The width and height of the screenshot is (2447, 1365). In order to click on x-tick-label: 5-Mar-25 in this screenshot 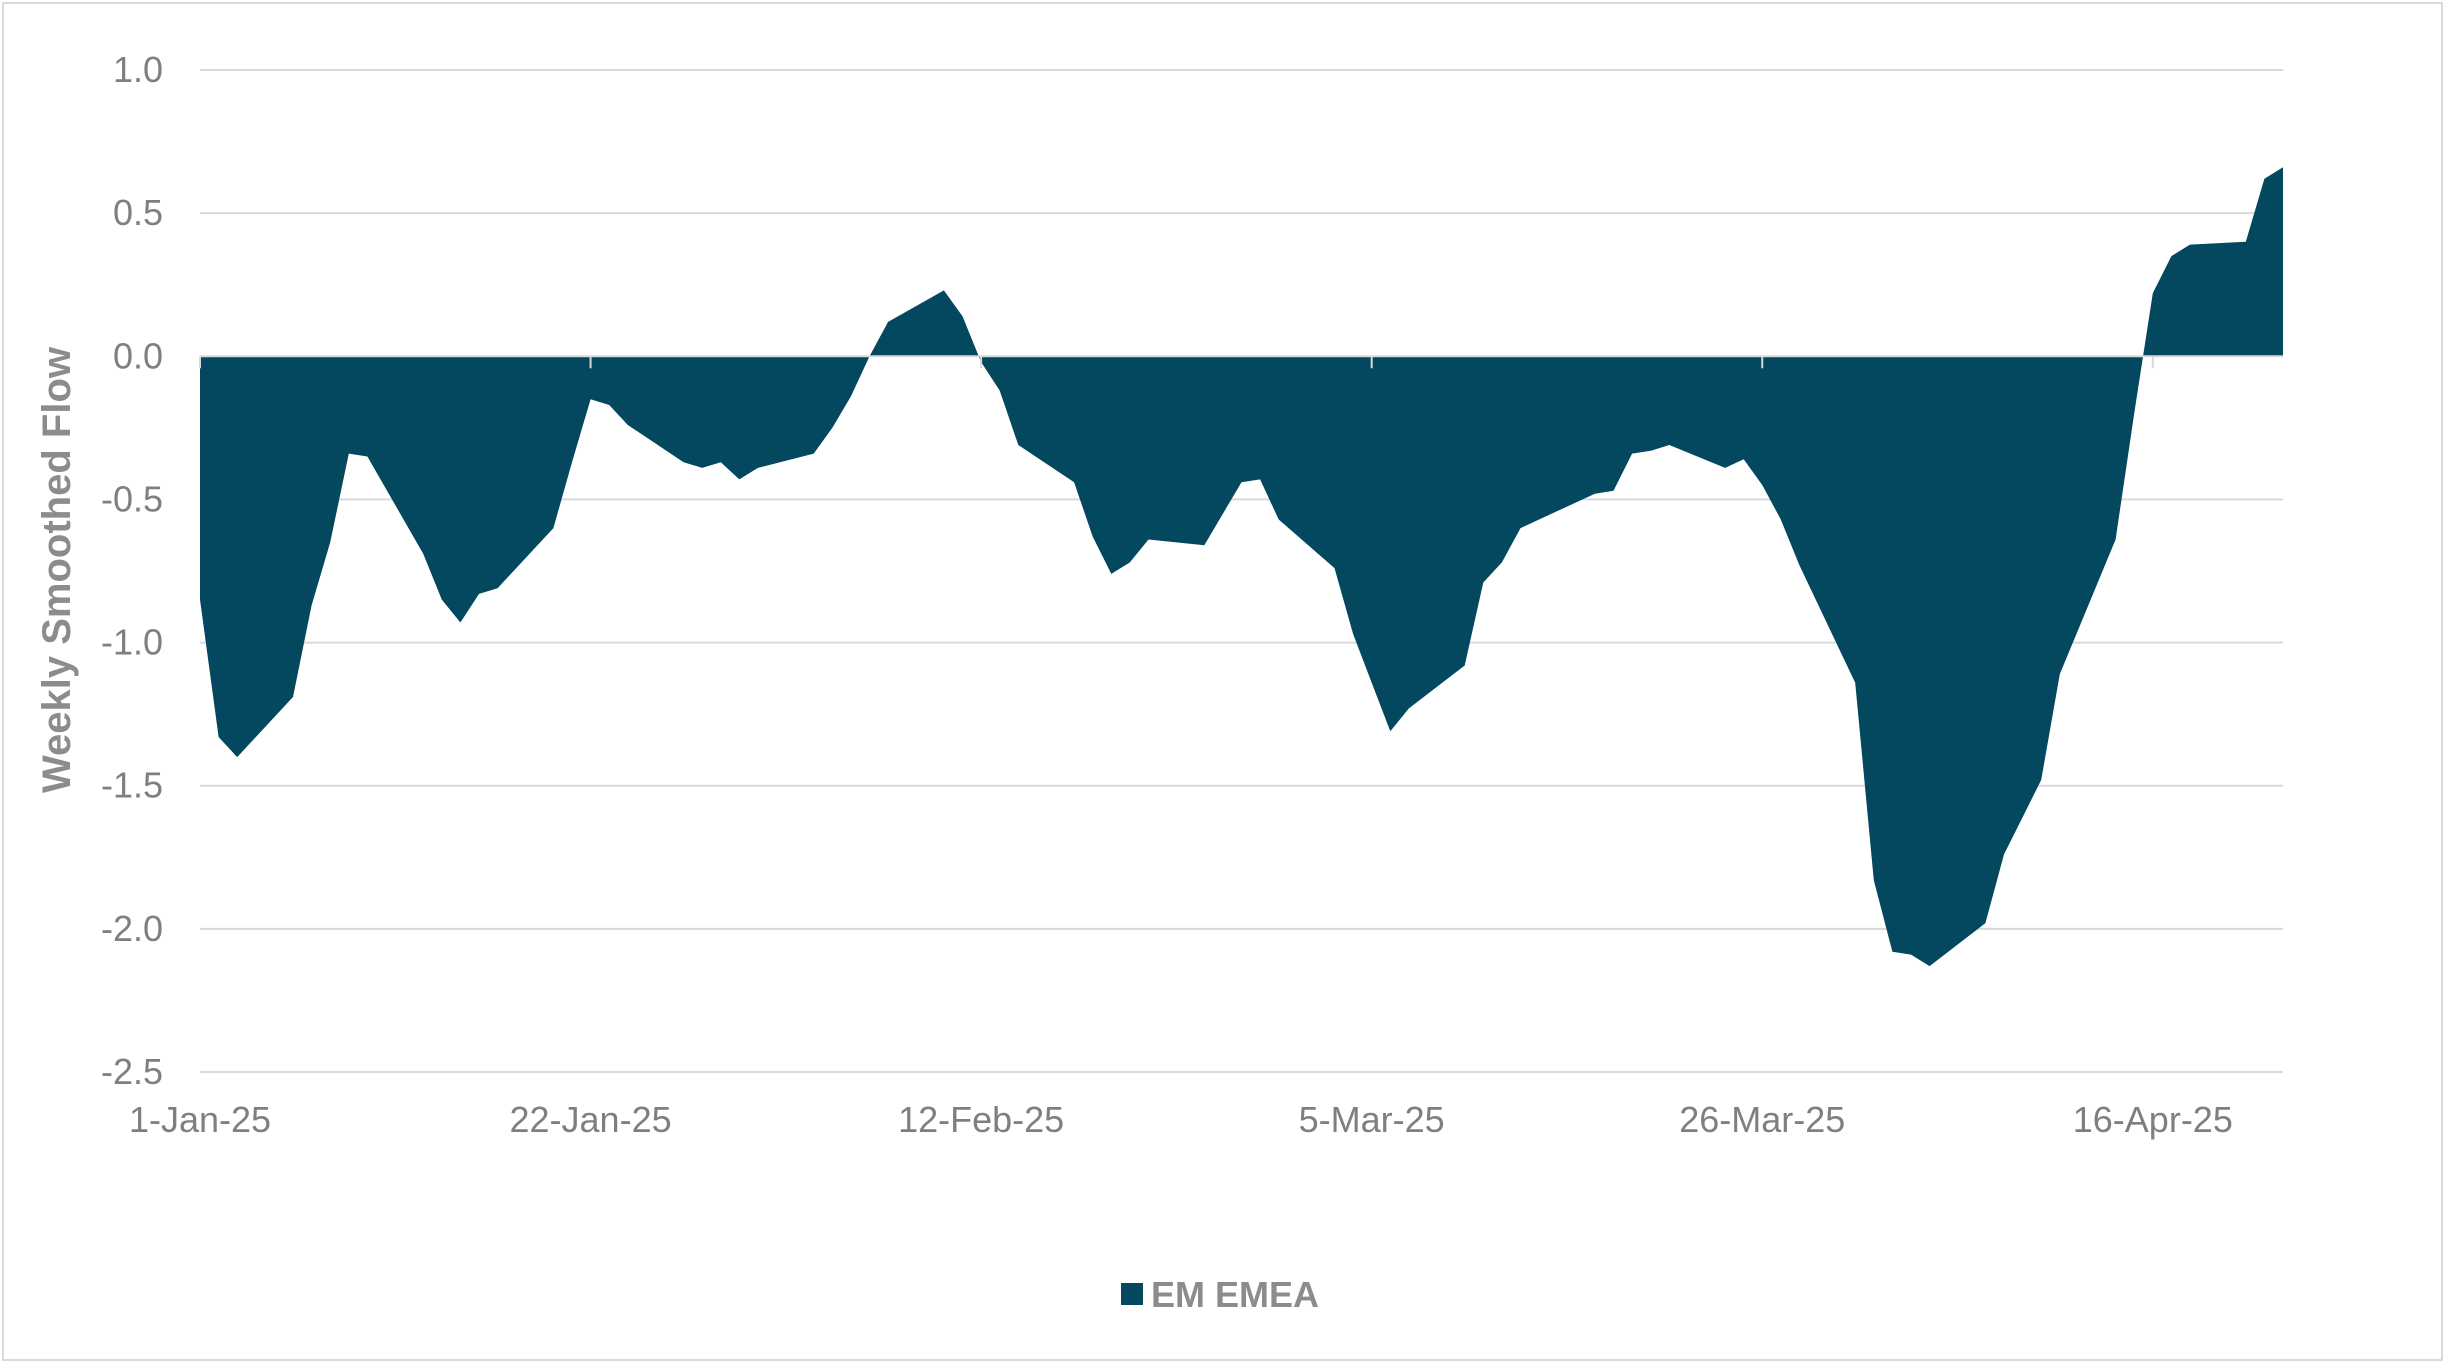, I will do `click(1372, 1119)`.